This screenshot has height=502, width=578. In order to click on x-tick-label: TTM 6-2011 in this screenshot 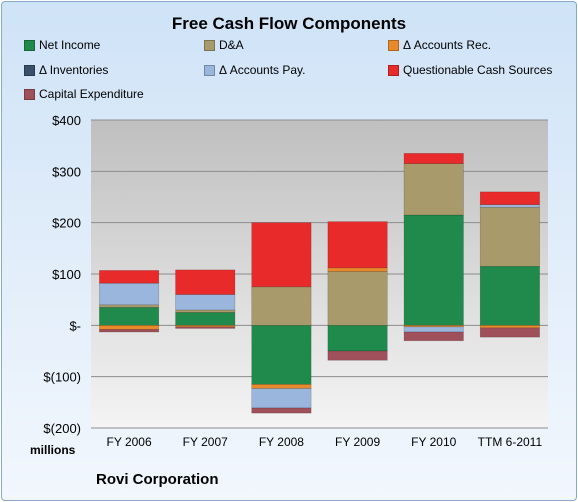, I will do `click(510, 442)`.